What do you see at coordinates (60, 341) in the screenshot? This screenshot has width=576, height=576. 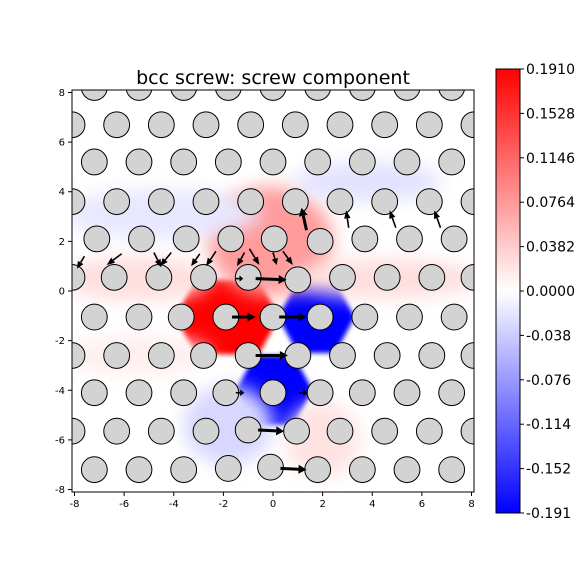 I see `y-tick-label: -2` at bounding box center [60, 341].